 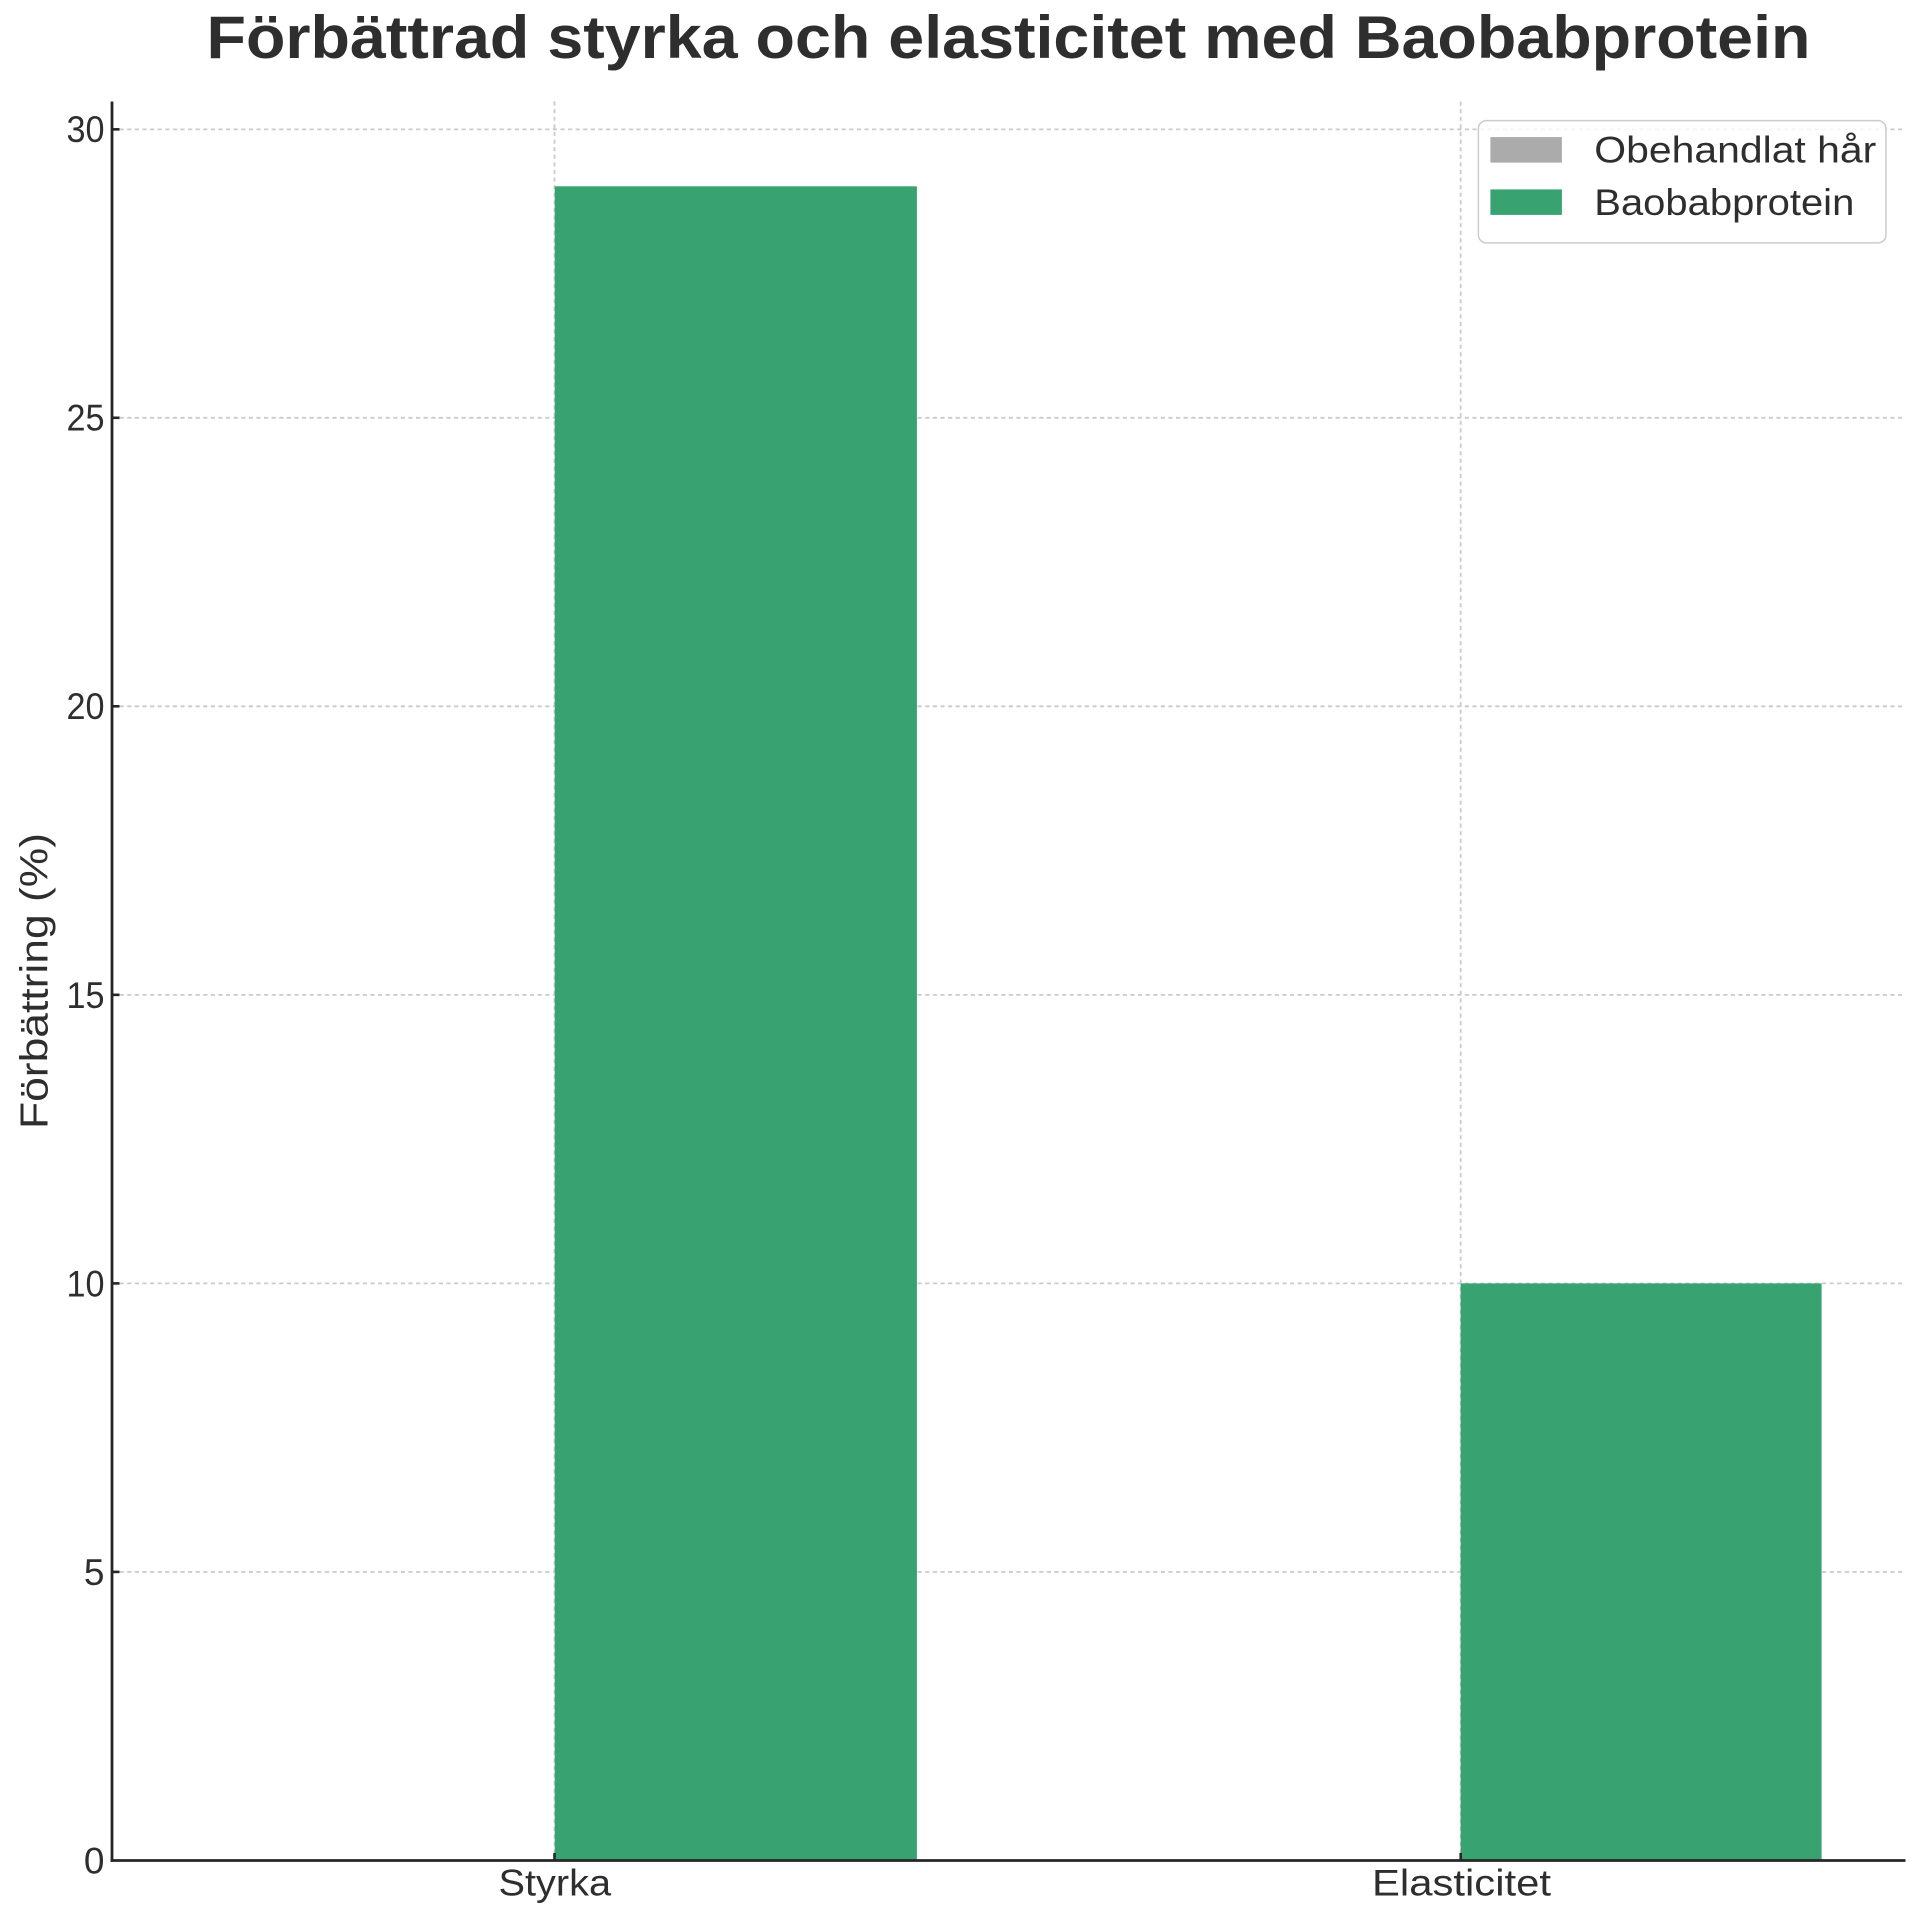 I want to click on svg-text: 10, so click(x=86, y=1283).